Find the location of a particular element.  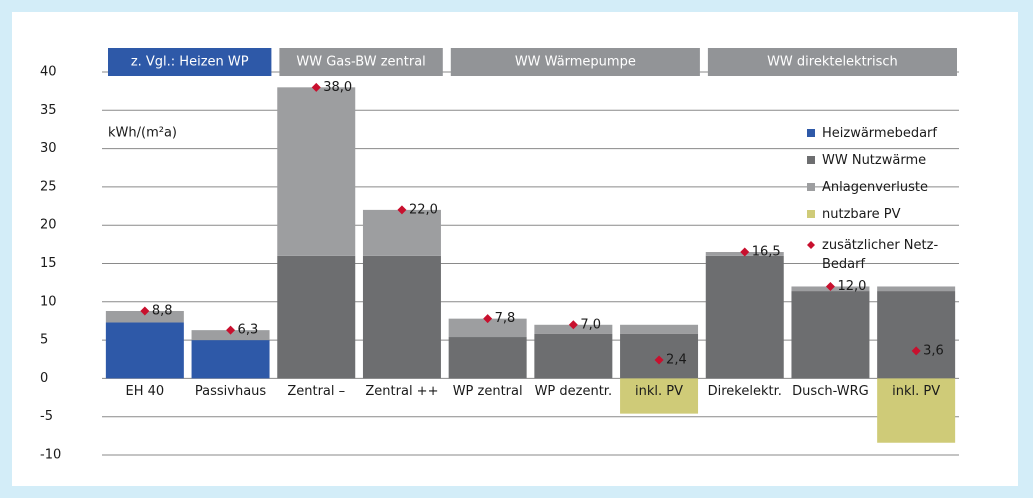

data-label: 7,0 is located at coordinates (590, 324).